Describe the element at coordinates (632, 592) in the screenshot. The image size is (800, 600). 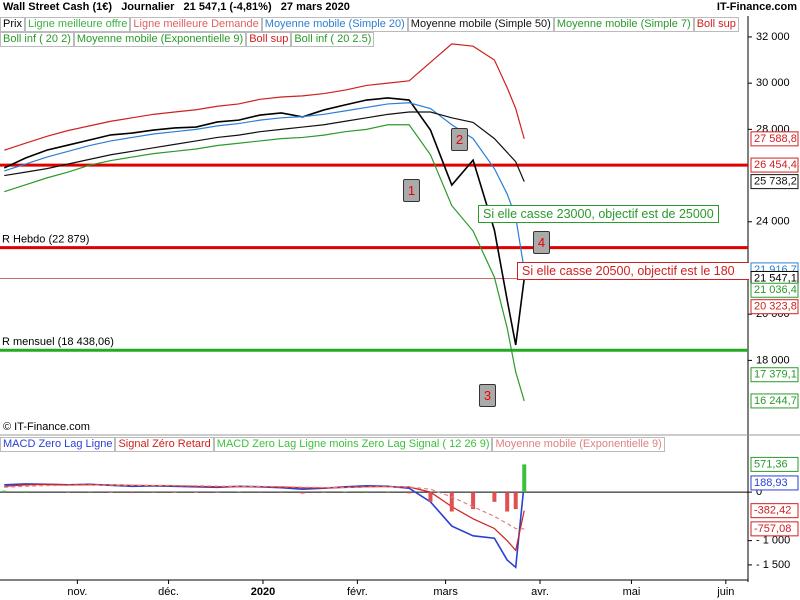
I see `x-tick-label: mai` at that location.